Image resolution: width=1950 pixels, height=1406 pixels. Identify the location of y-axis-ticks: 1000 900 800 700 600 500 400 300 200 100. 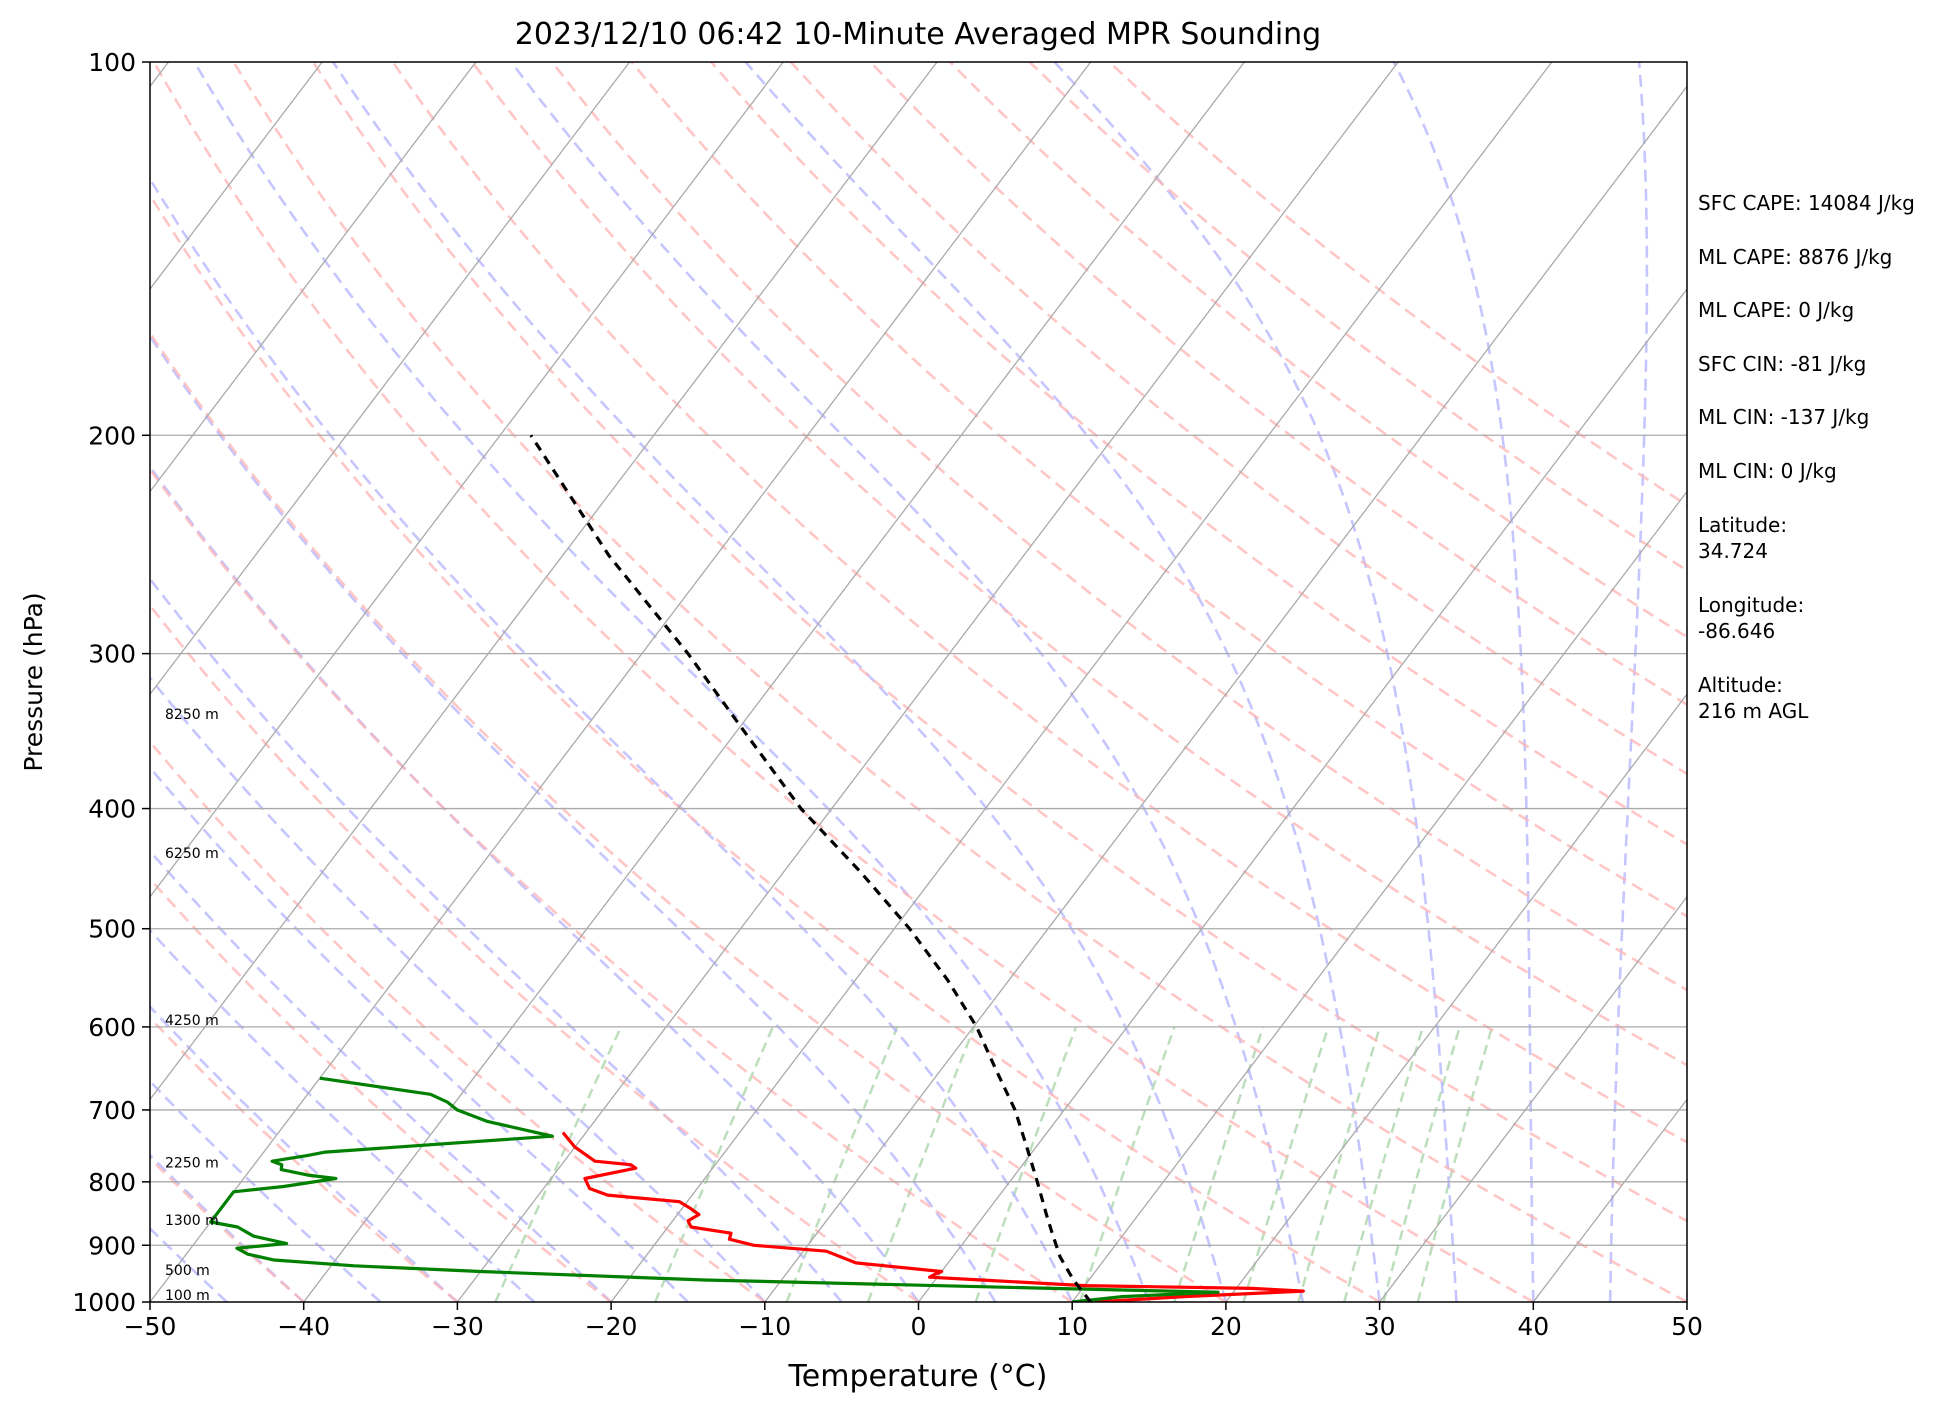
(111, 682).